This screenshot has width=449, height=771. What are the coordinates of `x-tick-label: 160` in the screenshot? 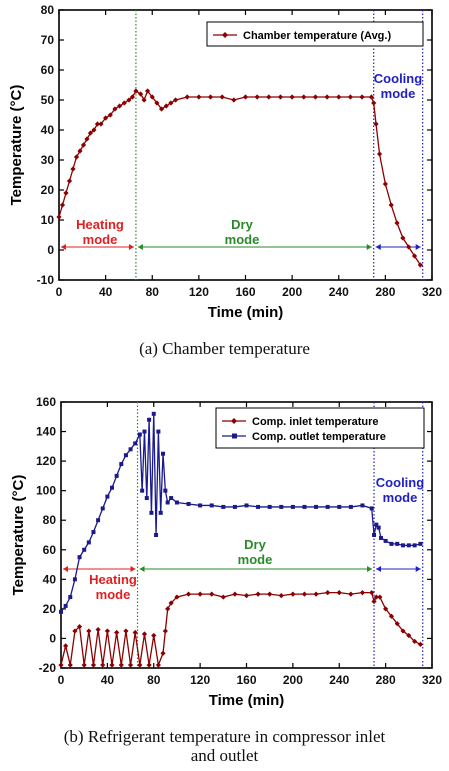 It's located at (245, 292).